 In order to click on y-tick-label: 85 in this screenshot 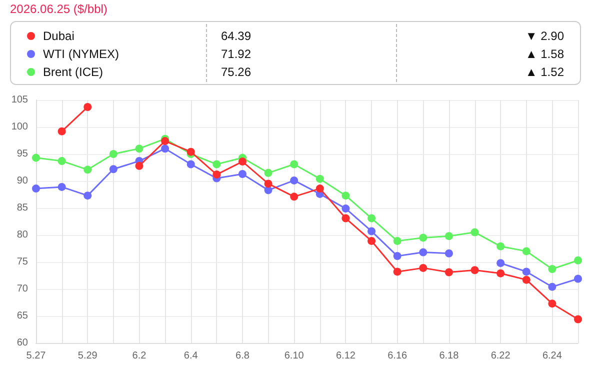, I will do `click(22, 208)`.